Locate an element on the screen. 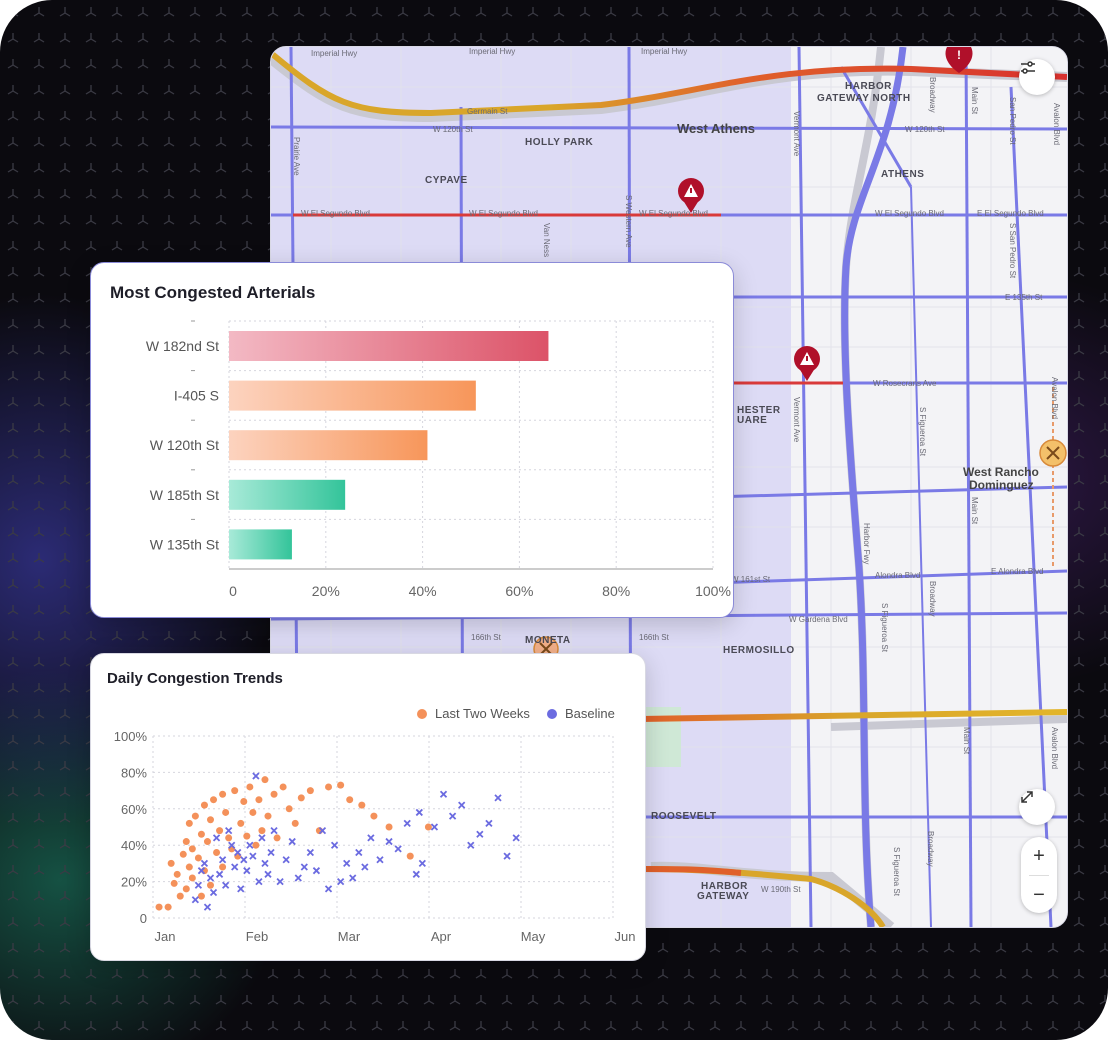  street-imperial-3: Imperial Hwy is located at coordinates (664, 51).